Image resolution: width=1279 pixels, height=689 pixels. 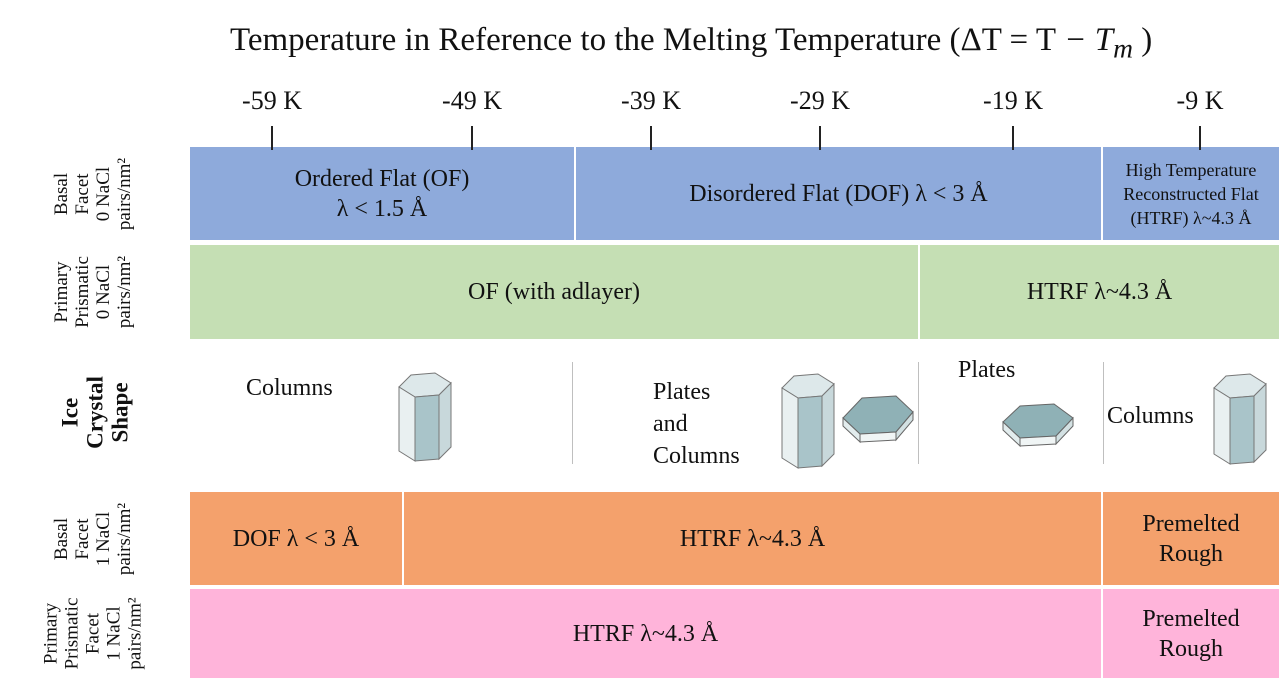 I want to click on band-text: Disordered Flat (DOF) λ < 3 Å, so click(x=838, y=193).